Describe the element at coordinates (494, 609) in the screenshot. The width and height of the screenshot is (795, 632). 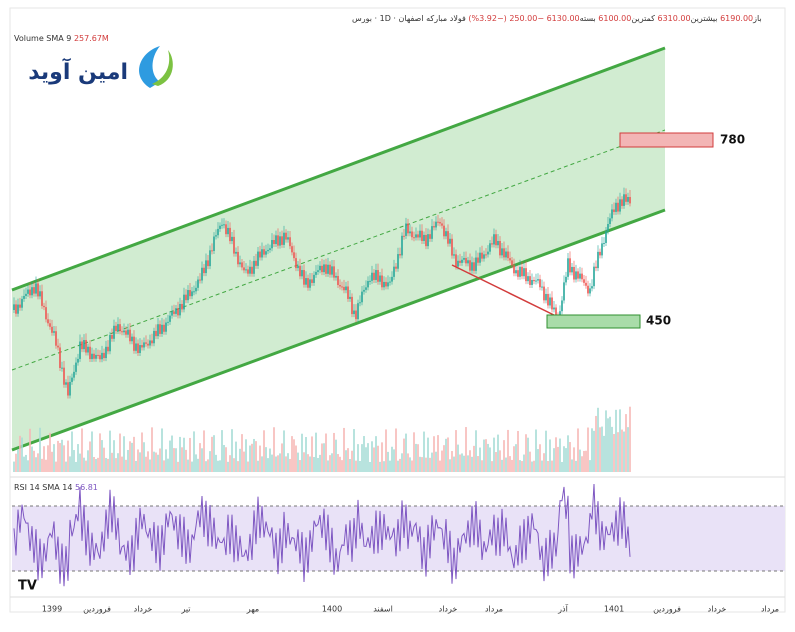
I see `x-tick-label: مرداد` at that location.